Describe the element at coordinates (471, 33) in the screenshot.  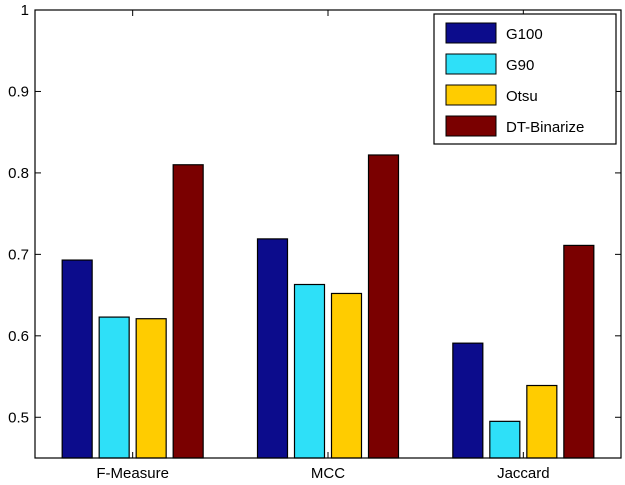
I see `legend-swatch-g100` at that location.